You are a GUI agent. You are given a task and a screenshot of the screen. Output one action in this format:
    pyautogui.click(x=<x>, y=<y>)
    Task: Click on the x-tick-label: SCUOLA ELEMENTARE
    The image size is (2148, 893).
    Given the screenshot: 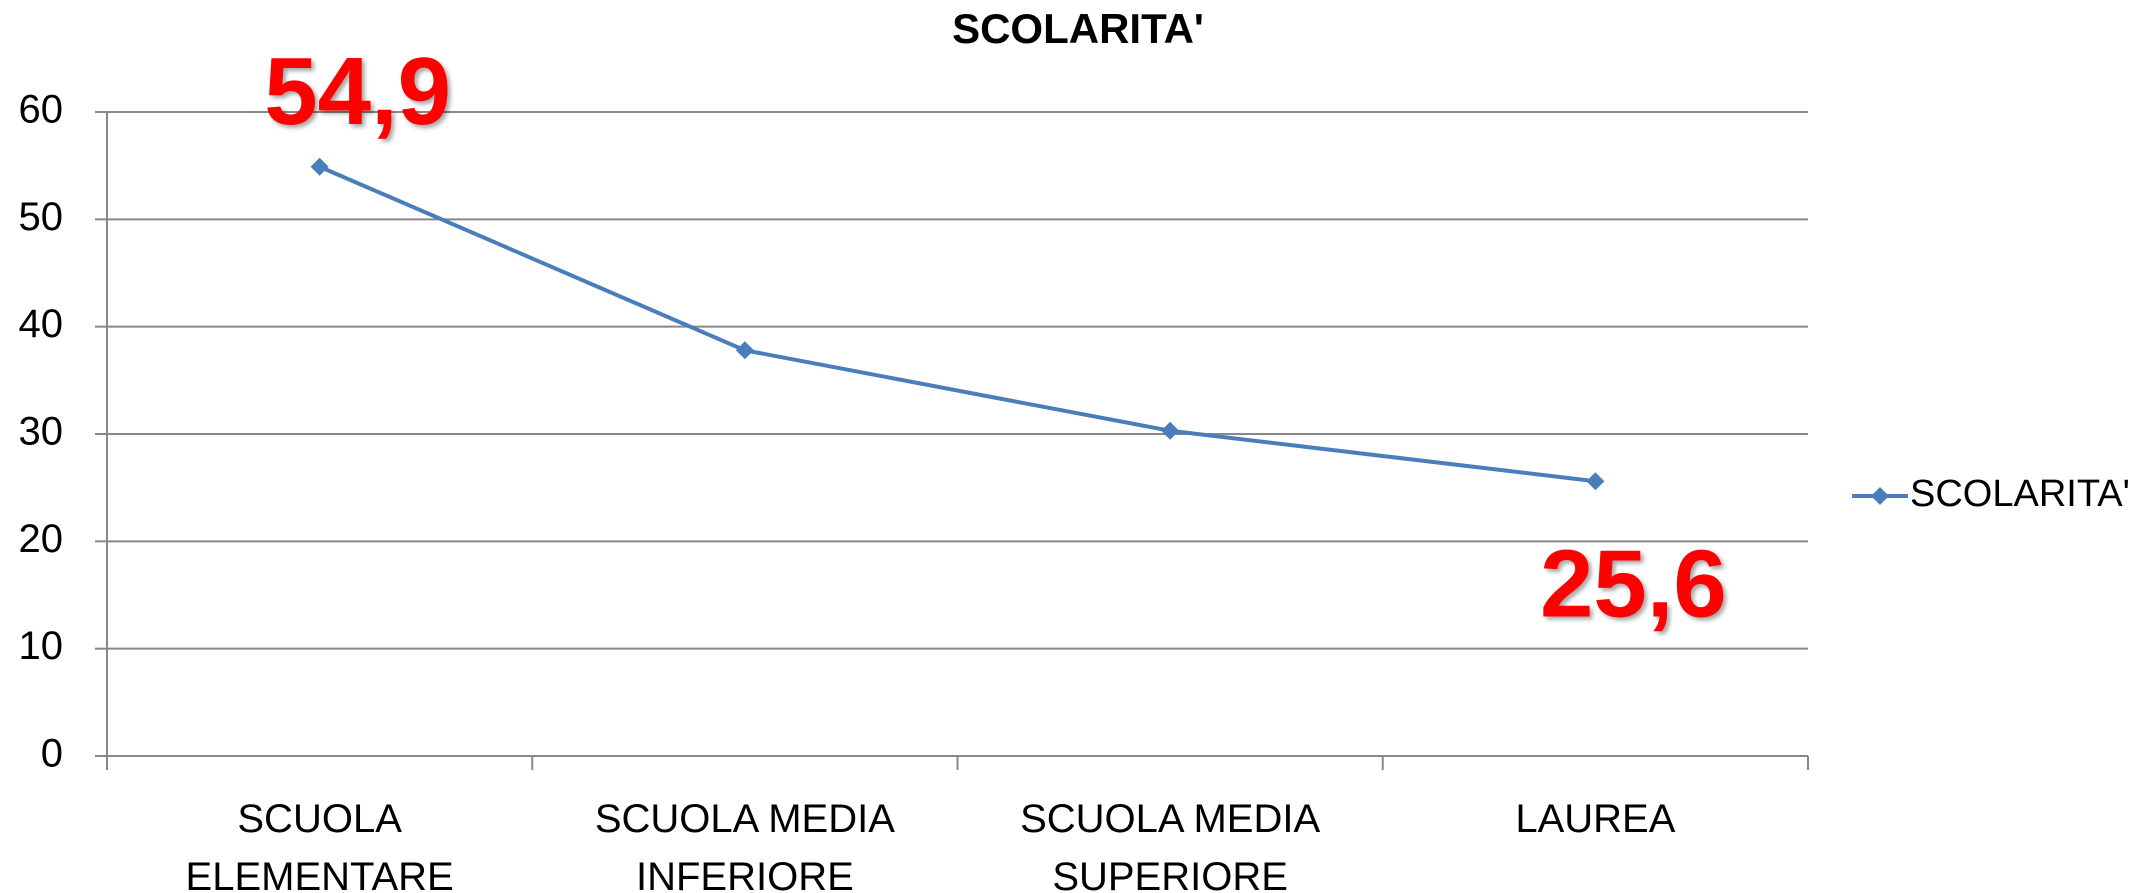 What is the action you would take?
    pyautogui.click(x=319, y=845)
    